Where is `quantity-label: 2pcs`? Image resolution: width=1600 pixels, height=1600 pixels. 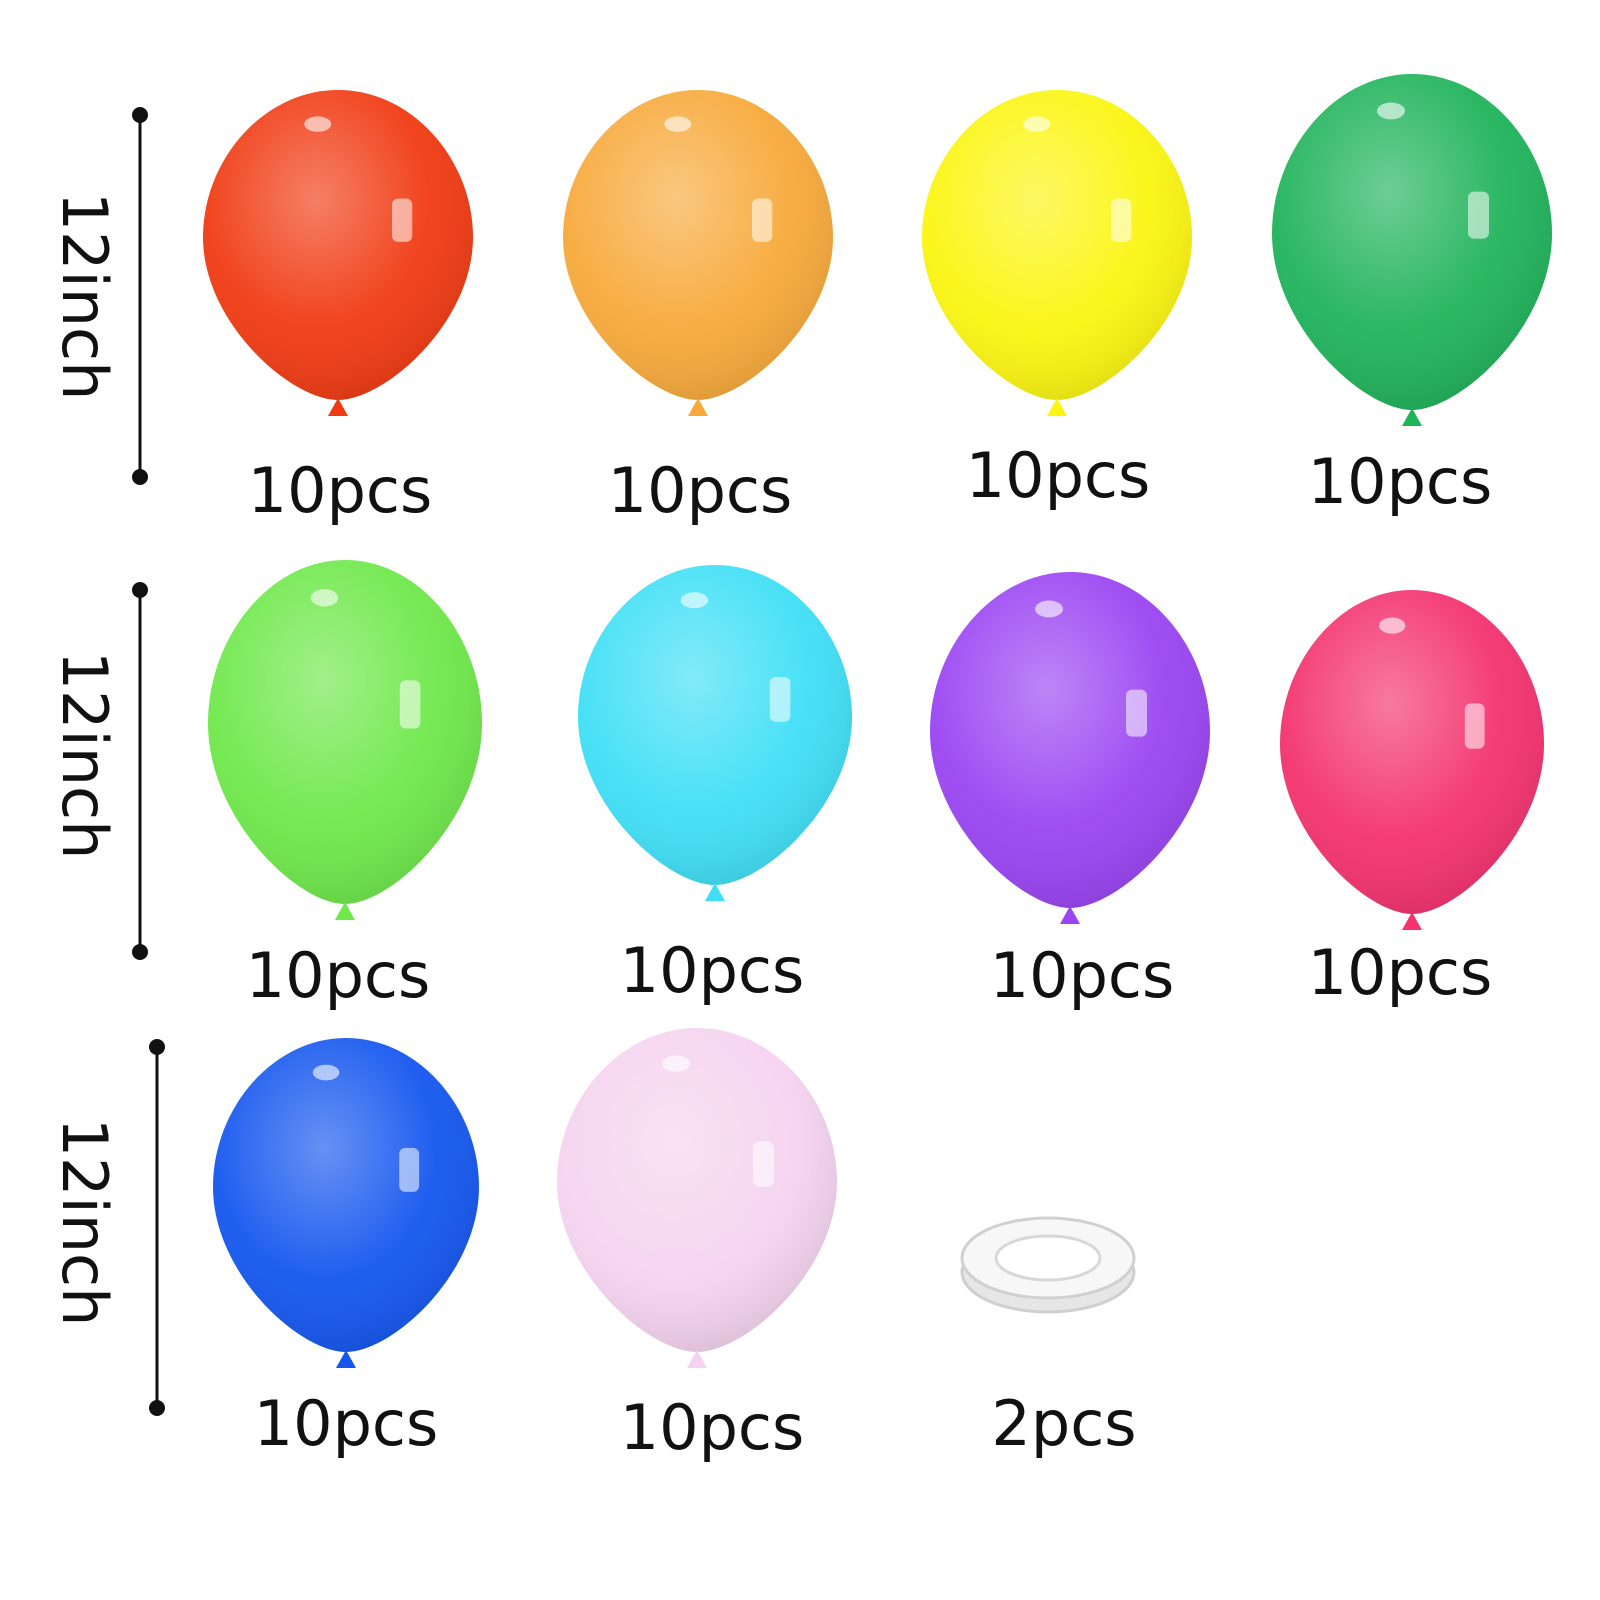 quantity-label: 2pcs is located at coordinates (1063, 1423).